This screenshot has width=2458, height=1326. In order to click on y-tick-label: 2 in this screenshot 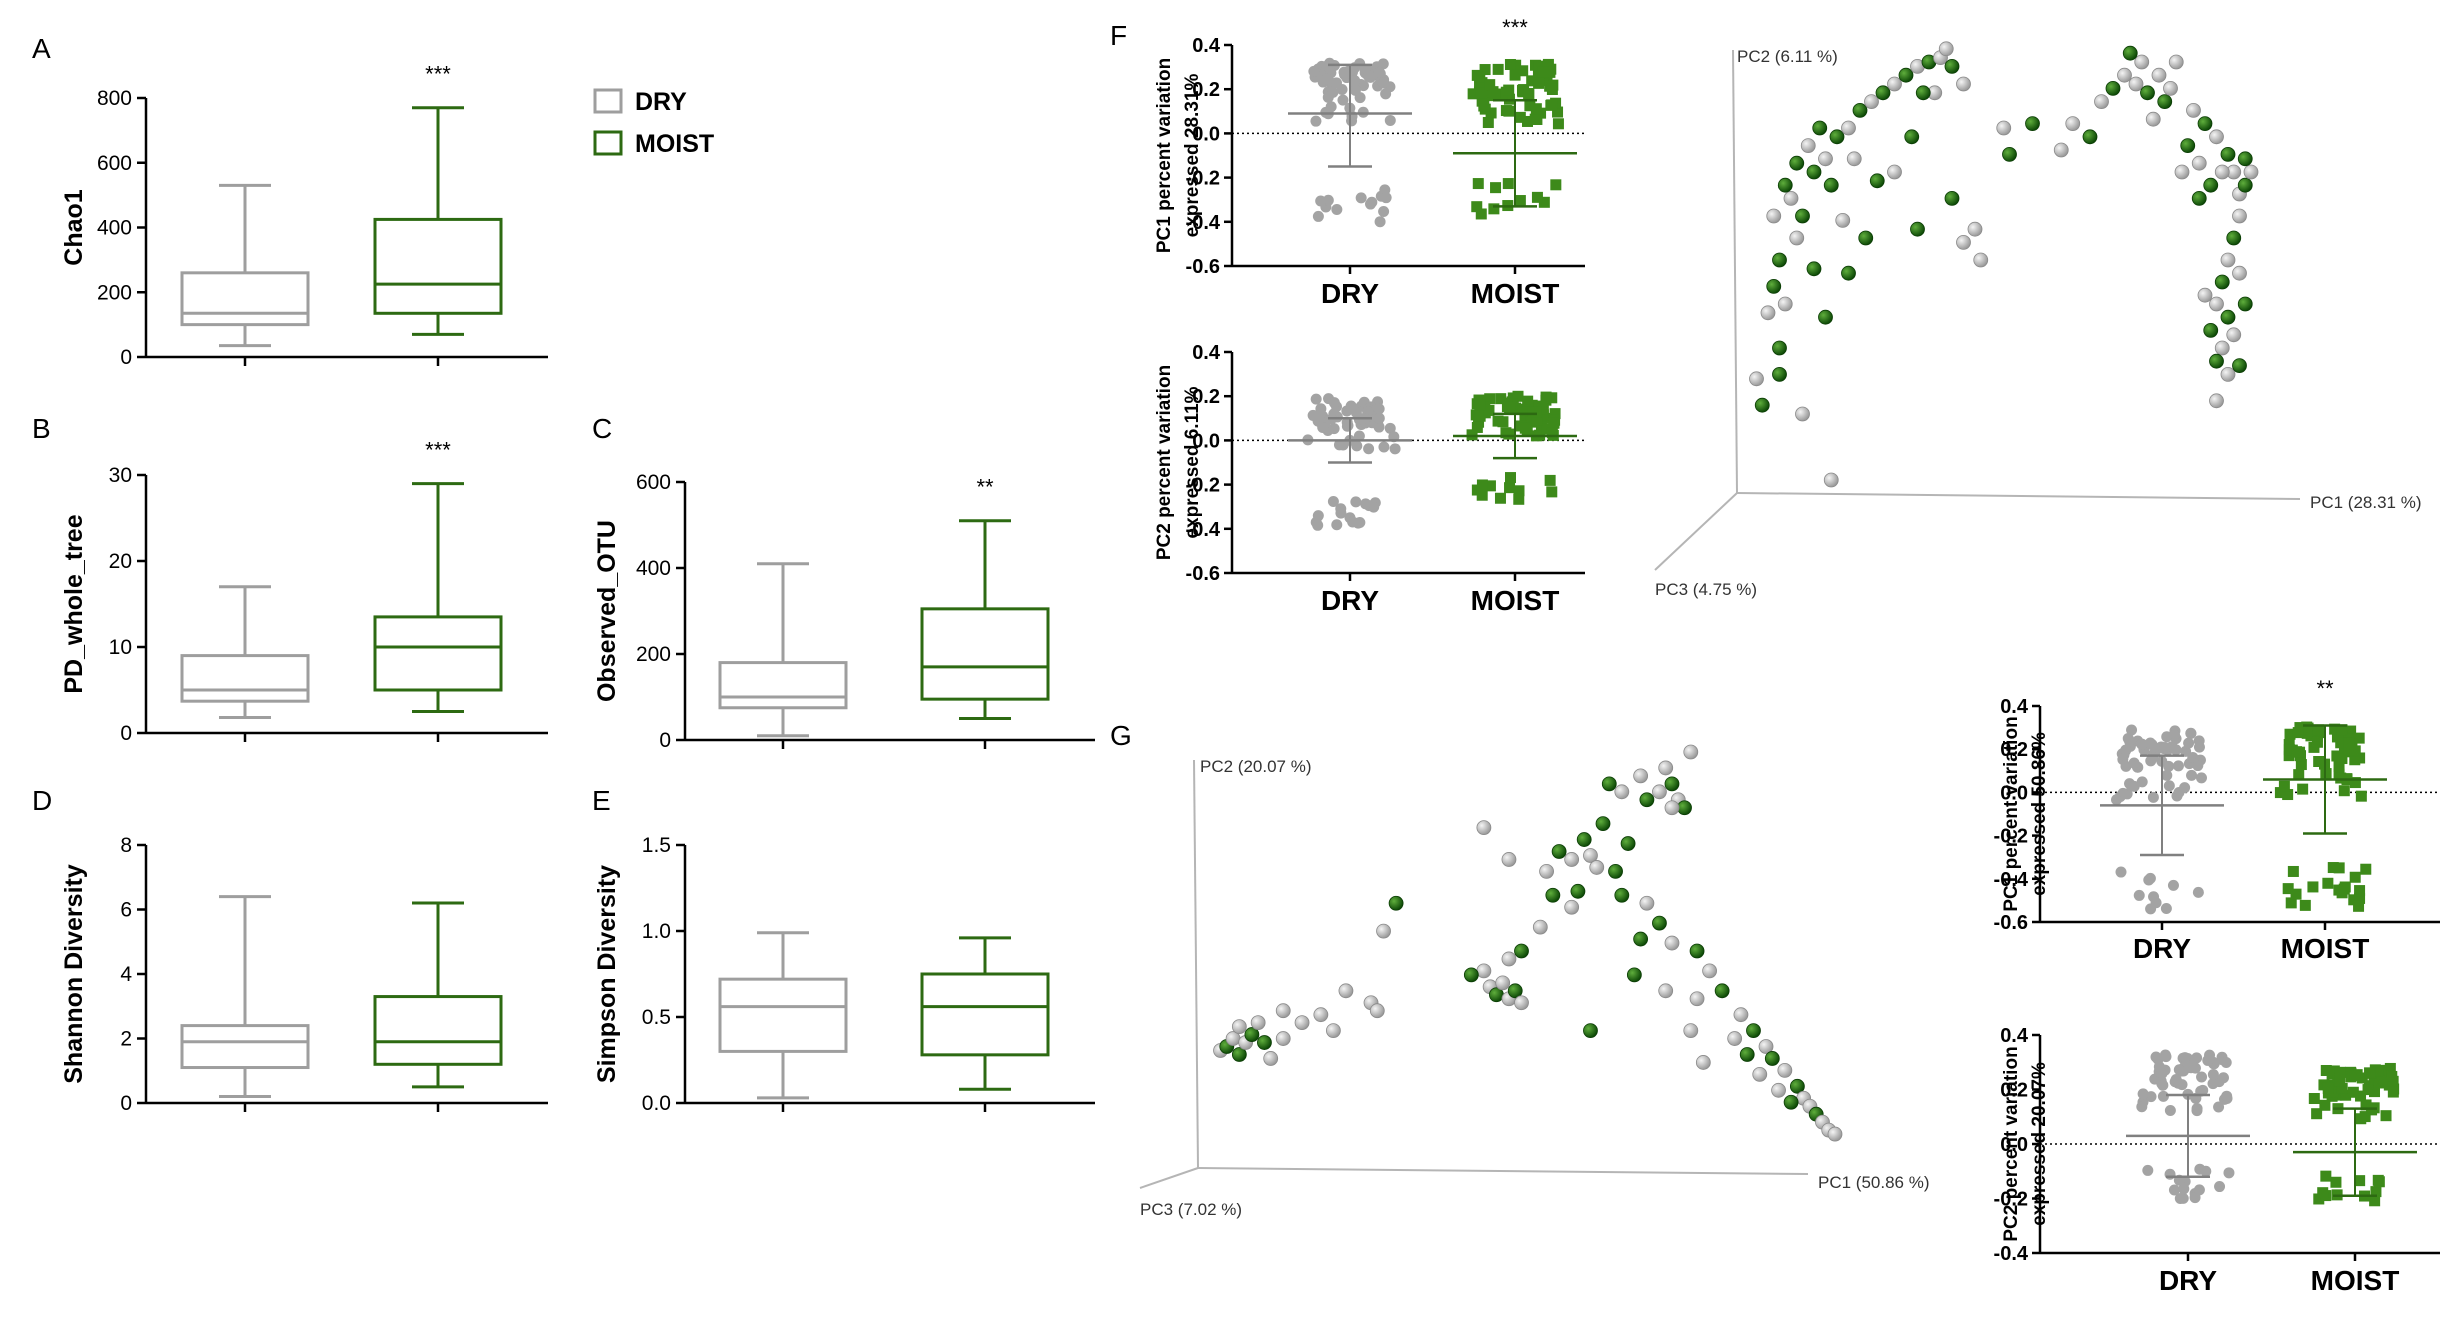, I will do `click(126, 1039)`.